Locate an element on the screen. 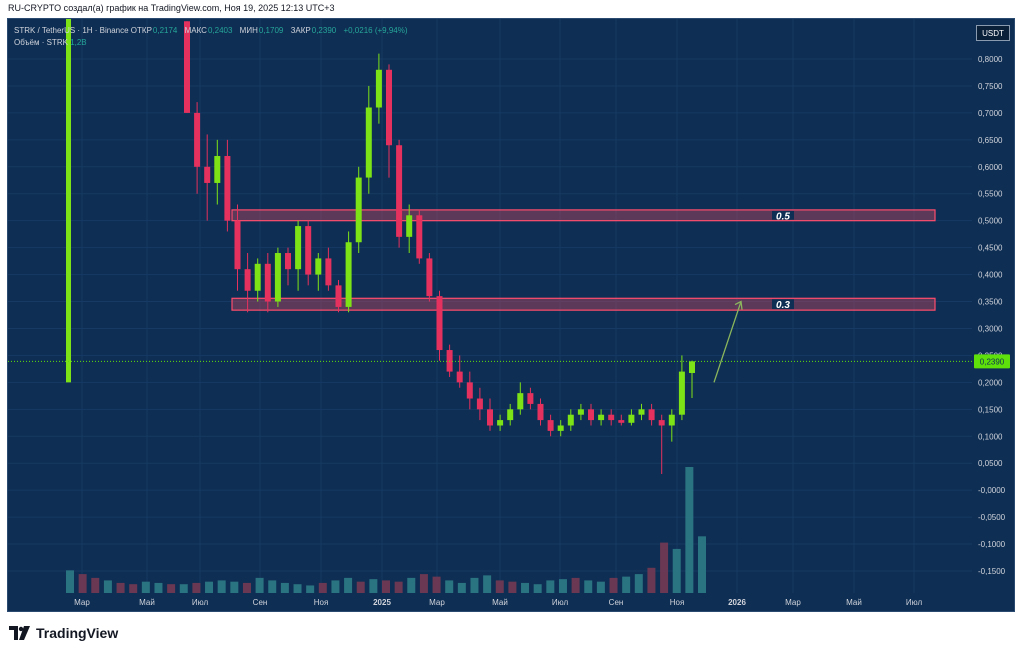  zone-label: 0.3 is located at coordinates (783, 305).